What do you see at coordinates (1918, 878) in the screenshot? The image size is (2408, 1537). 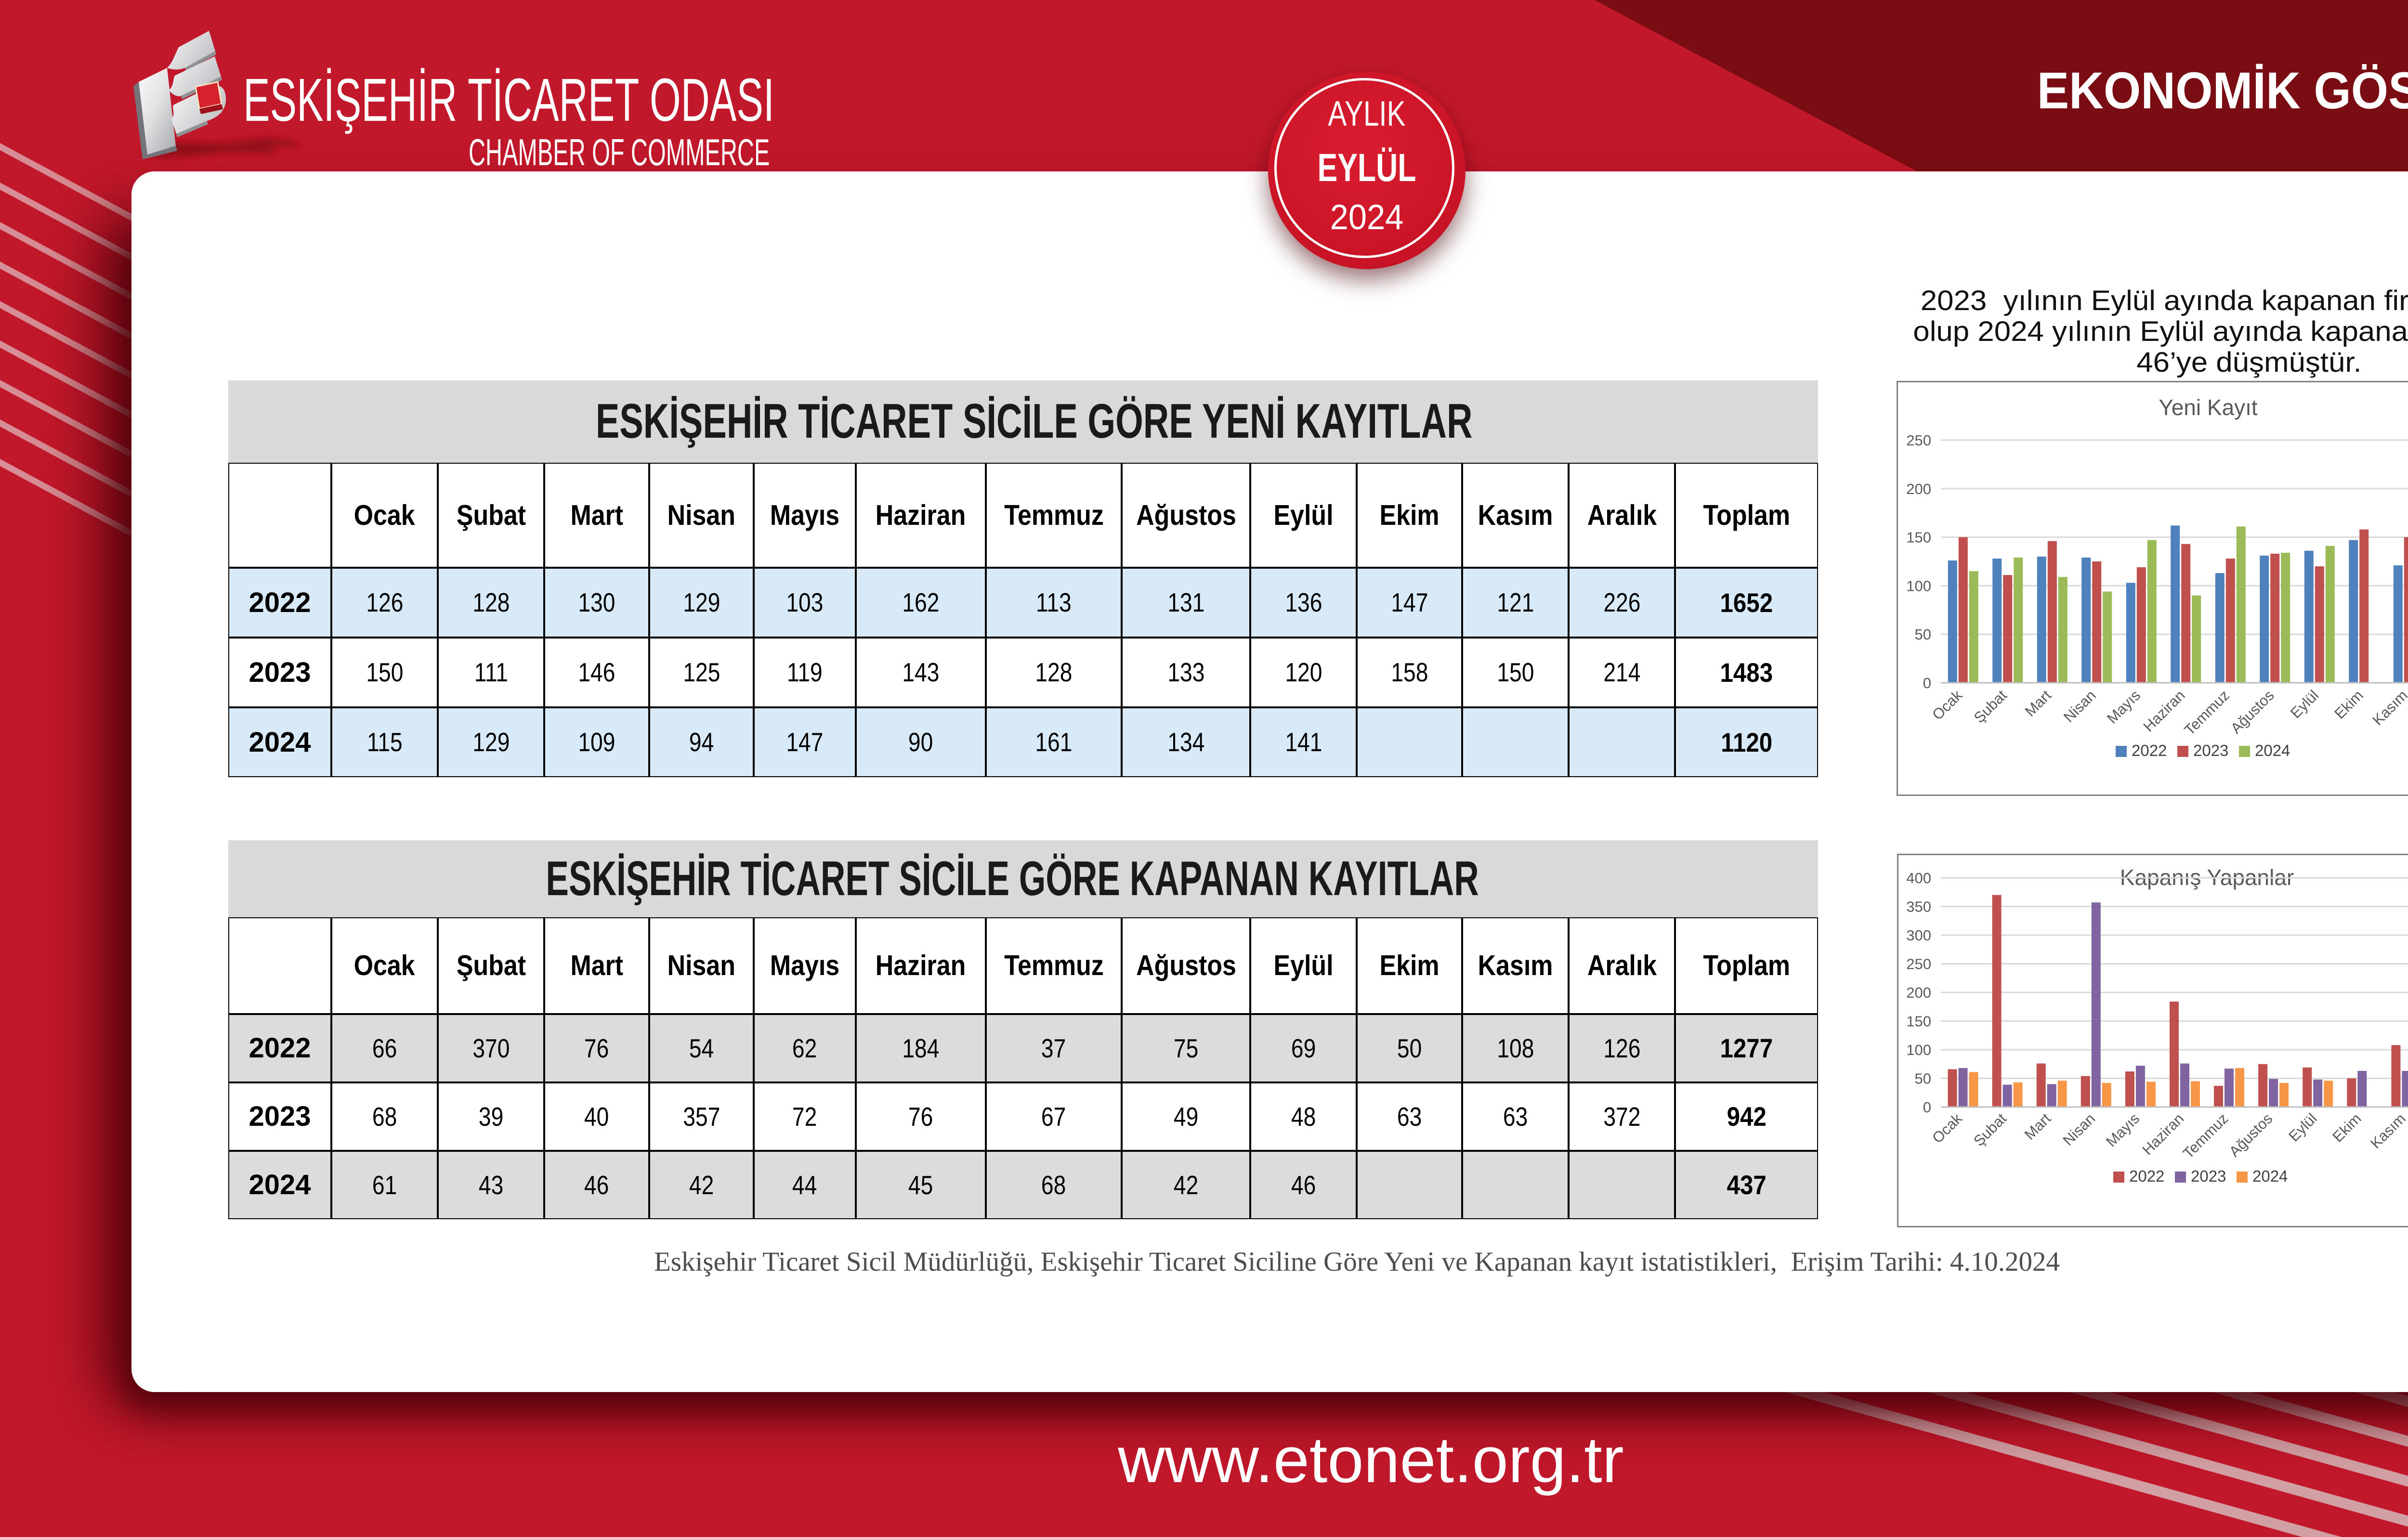 I see `svg-text: 400` at bounding box center [1918, 878].